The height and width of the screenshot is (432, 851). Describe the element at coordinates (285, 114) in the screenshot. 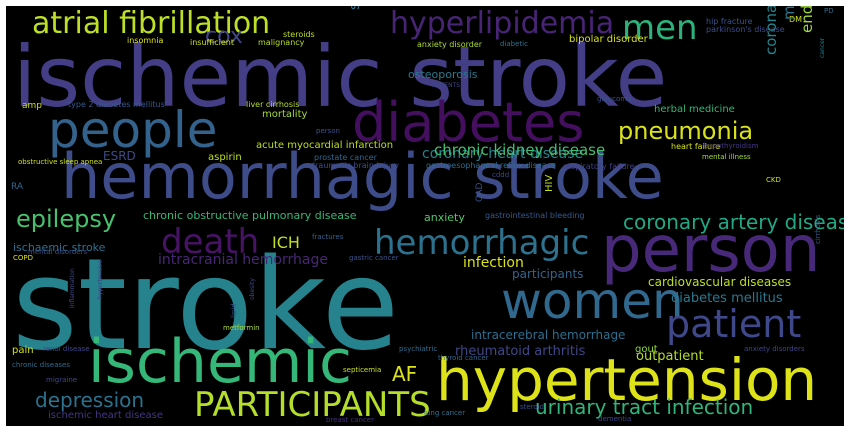

I see `word: mortality` at that location.